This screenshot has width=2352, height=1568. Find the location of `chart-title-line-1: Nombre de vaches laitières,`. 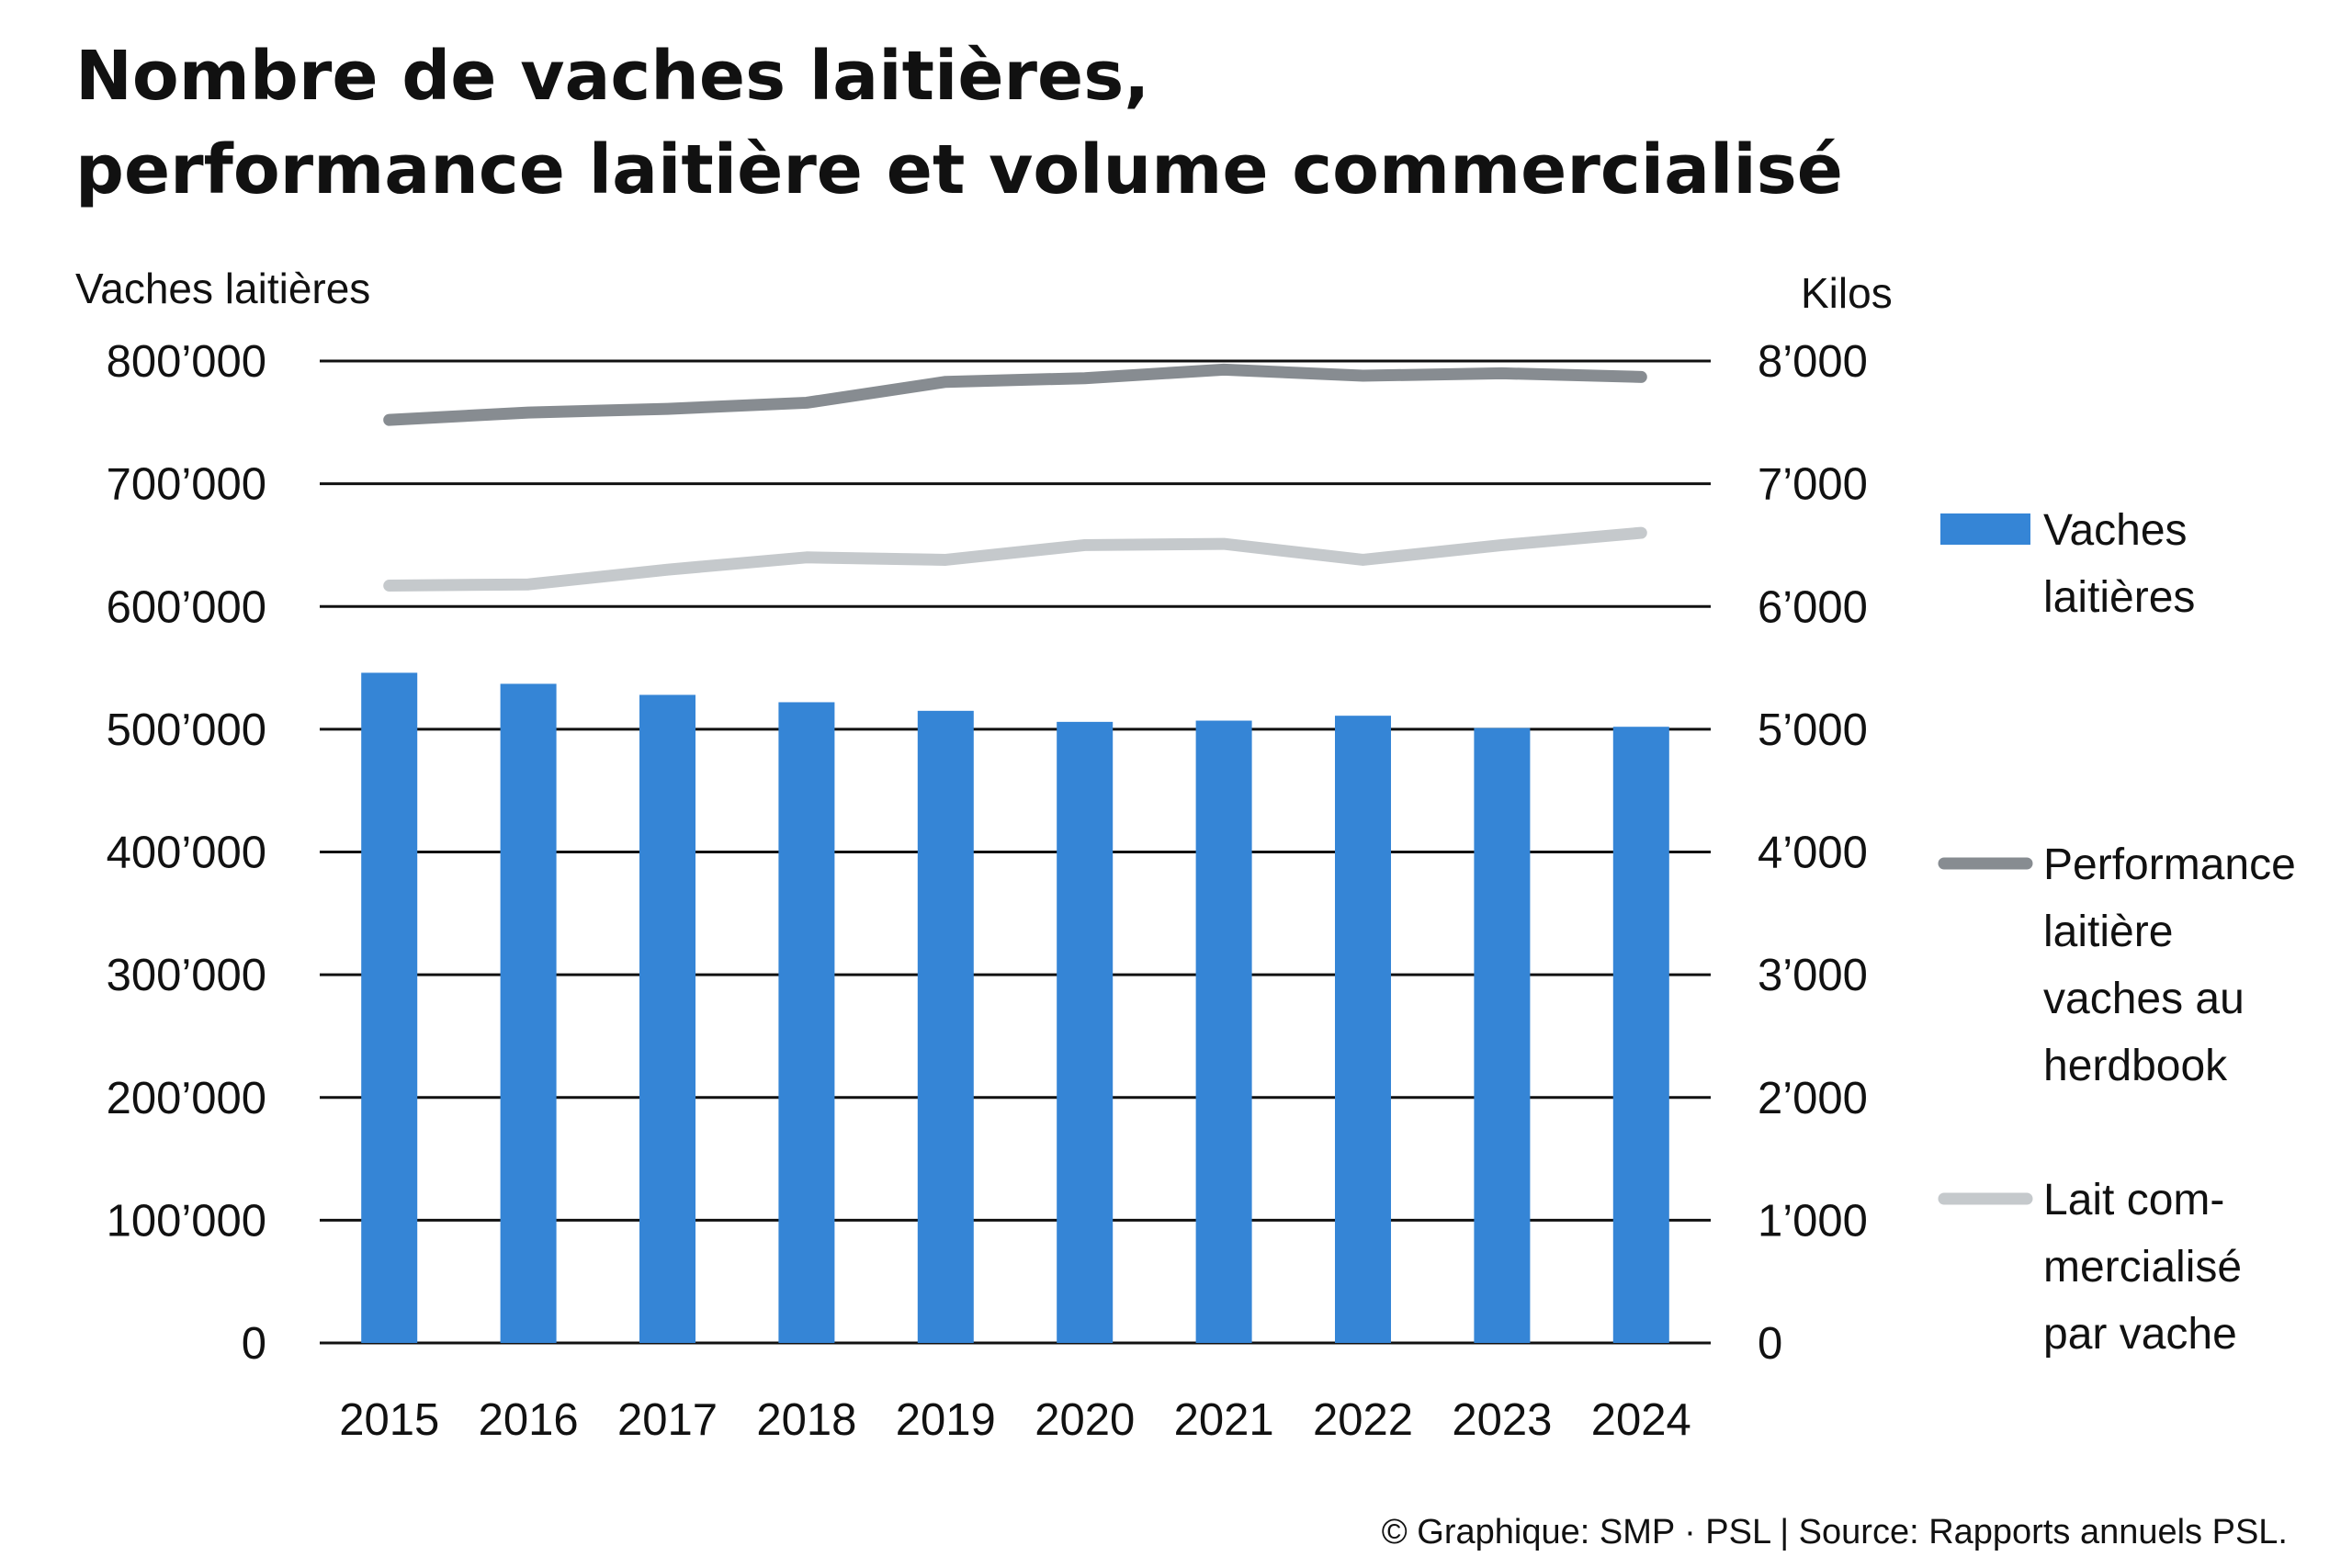

chart-title-line-1: Nombre de vaches laitières, is located at coordinates (612, 76).